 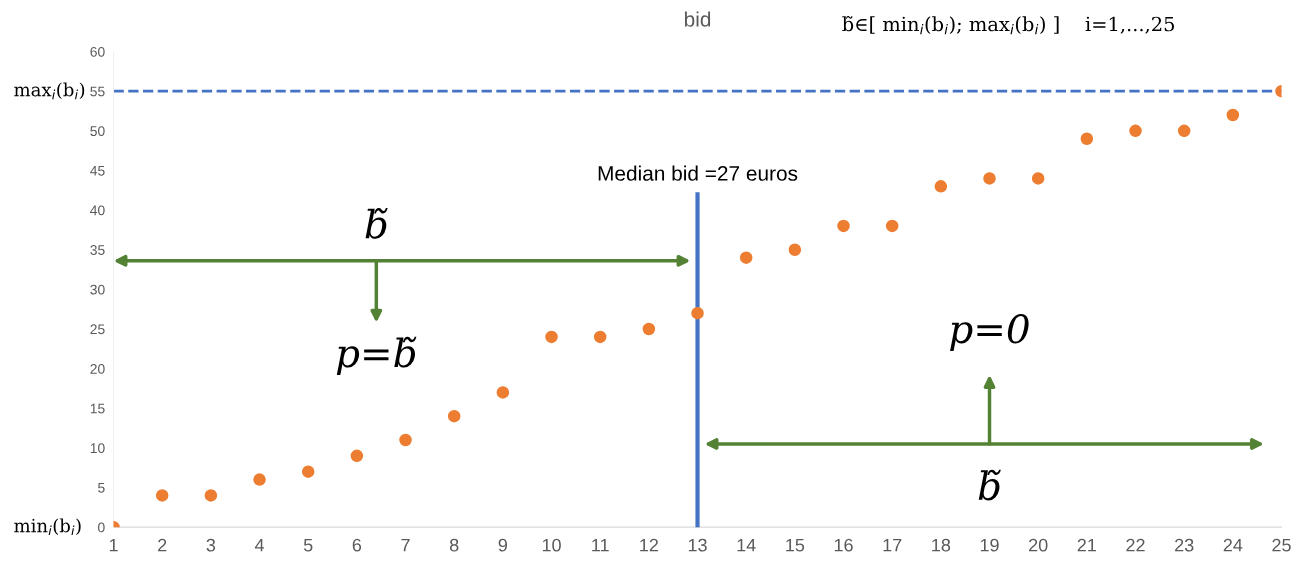 What do you see at coordinates (97, 51) in the screenshot?
I see `y-tick-label: 60` at bounding box center [97, 51].